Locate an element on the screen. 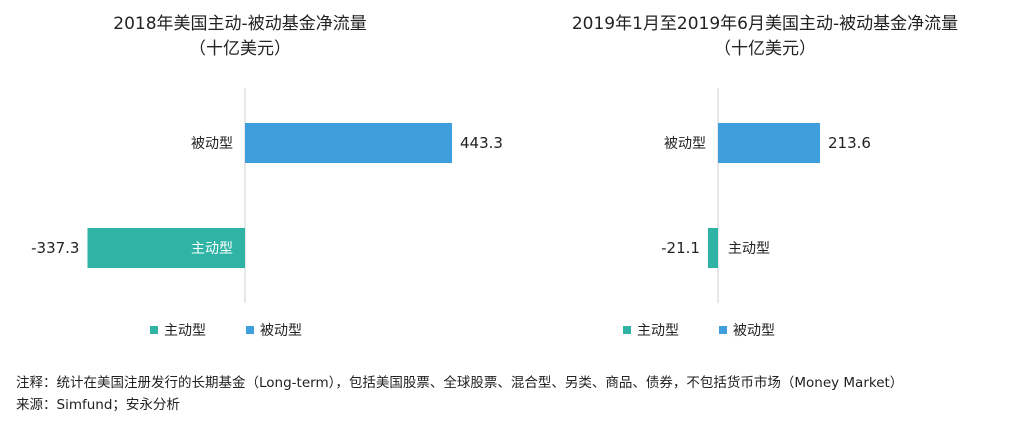 This screenshot has height=433, width=1019. bar-chart-right: 被动型 213.6 主动型 -21.1 is located at coordinates (766, 195).